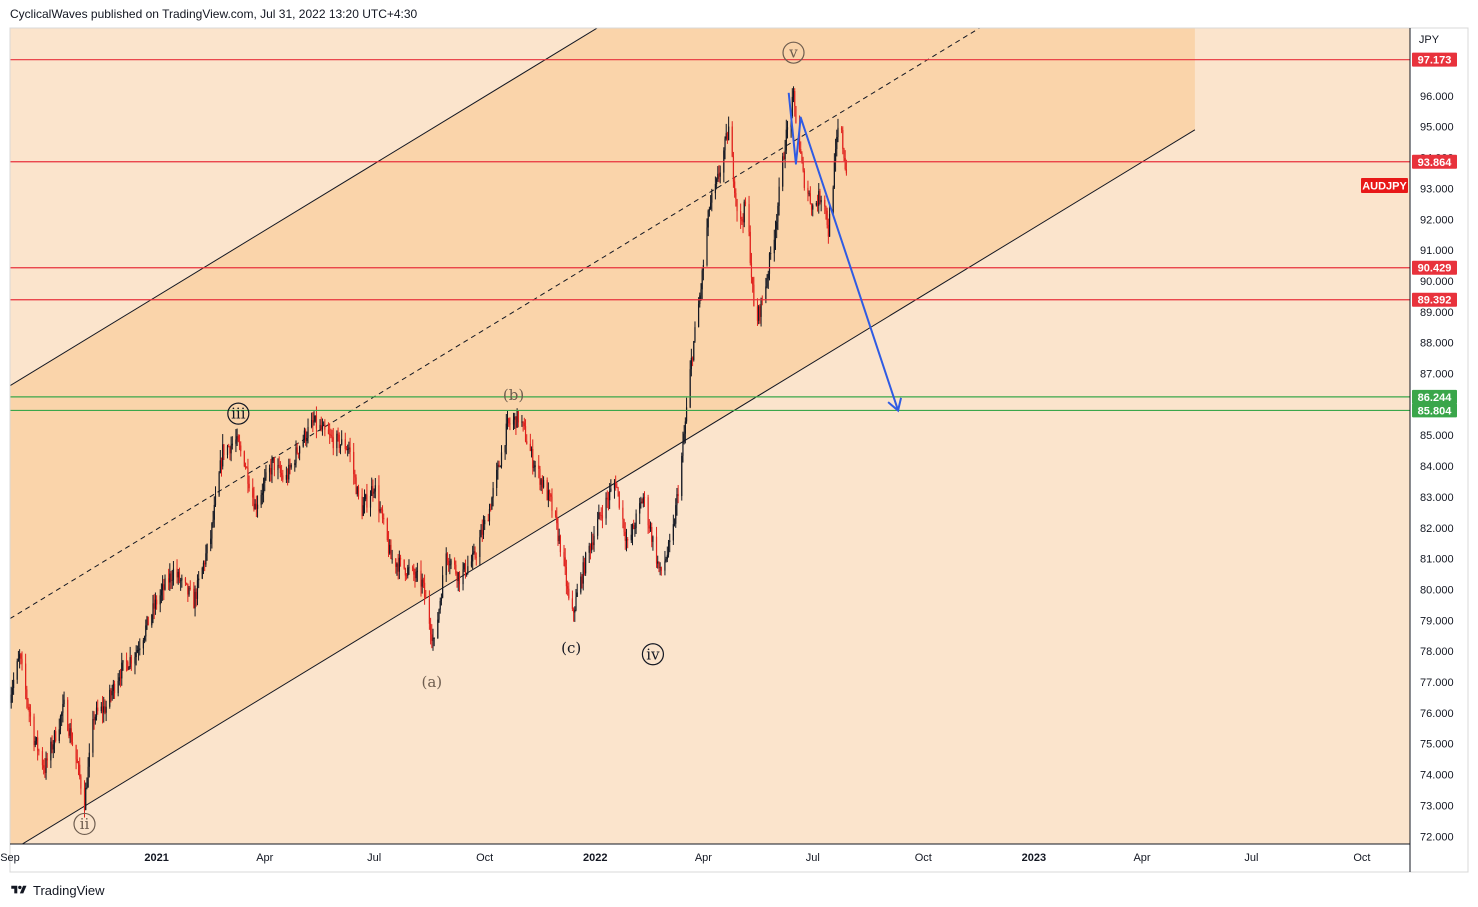 This screenshot has height=907, width=1478. I want to click on price-badge-bg, so click(1434, 267).